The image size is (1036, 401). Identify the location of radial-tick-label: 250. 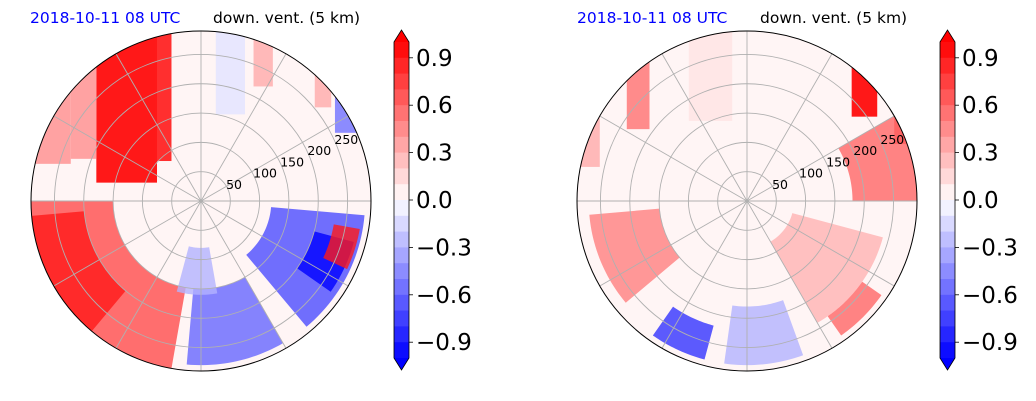
(892, 139).